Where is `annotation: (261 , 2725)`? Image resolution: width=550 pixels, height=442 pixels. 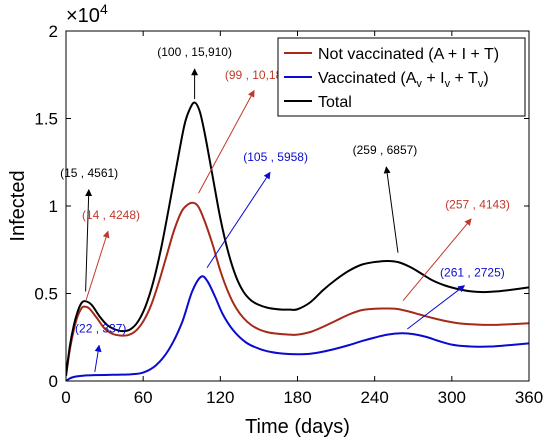 annotation: (261 , 2725) is located at coordinates (456, 298).